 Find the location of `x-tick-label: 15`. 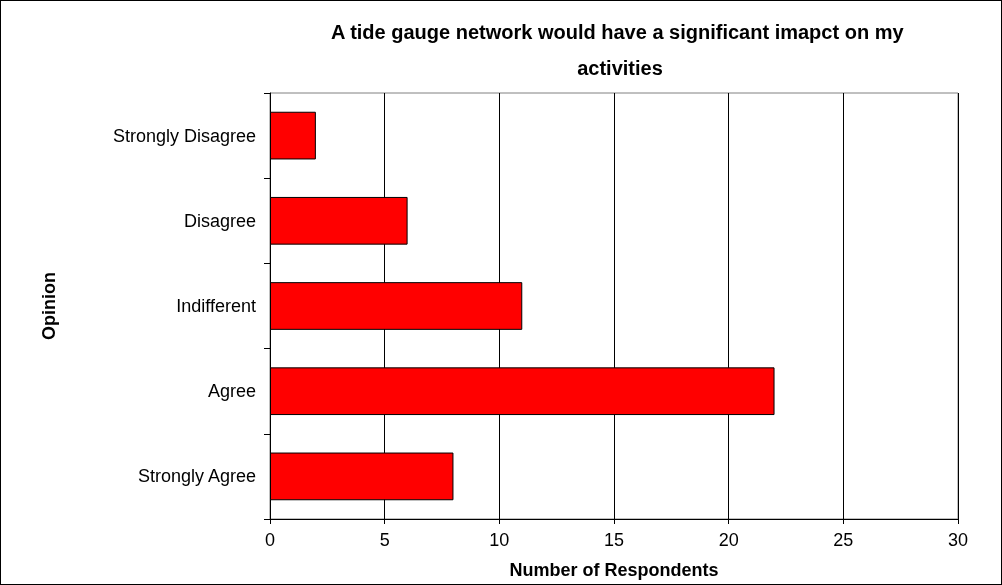

x-tick-label: 15 is located at coordinates (614, 540).